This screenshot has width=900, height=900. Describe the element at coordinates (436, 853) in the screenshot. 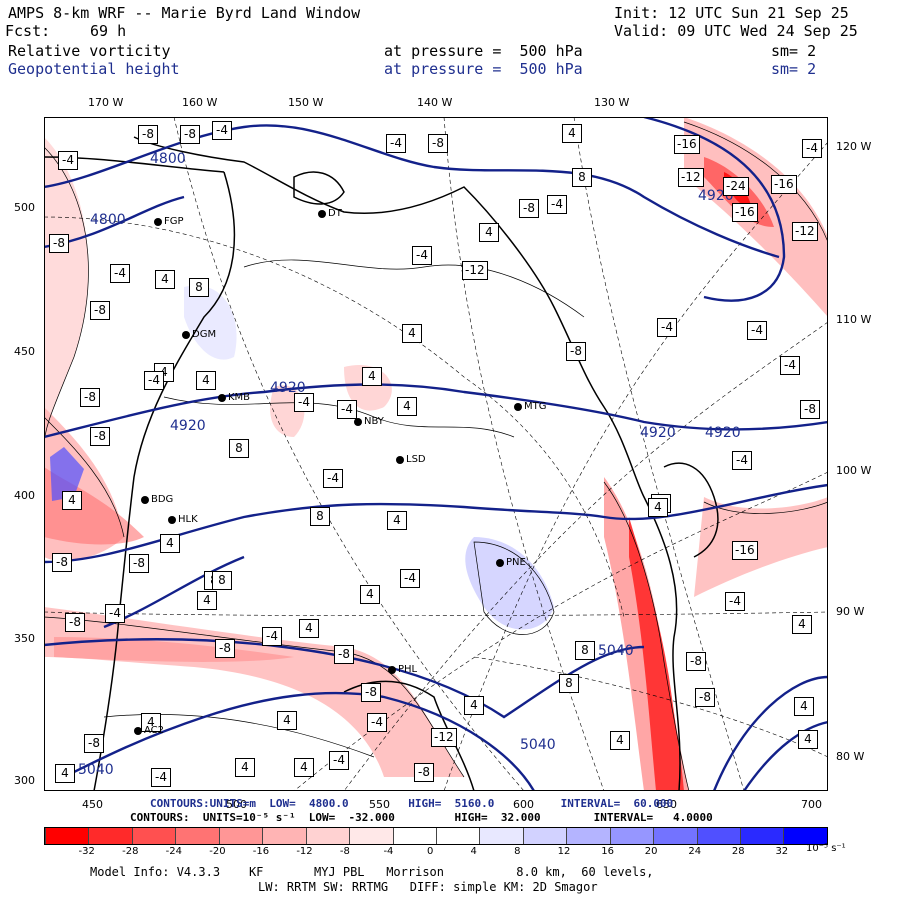

I see `colorbar-labels: -32 -28 -24 -20 -16 -12 -8 -4 0 4 8 12 16 20 24 28 32` at that location.